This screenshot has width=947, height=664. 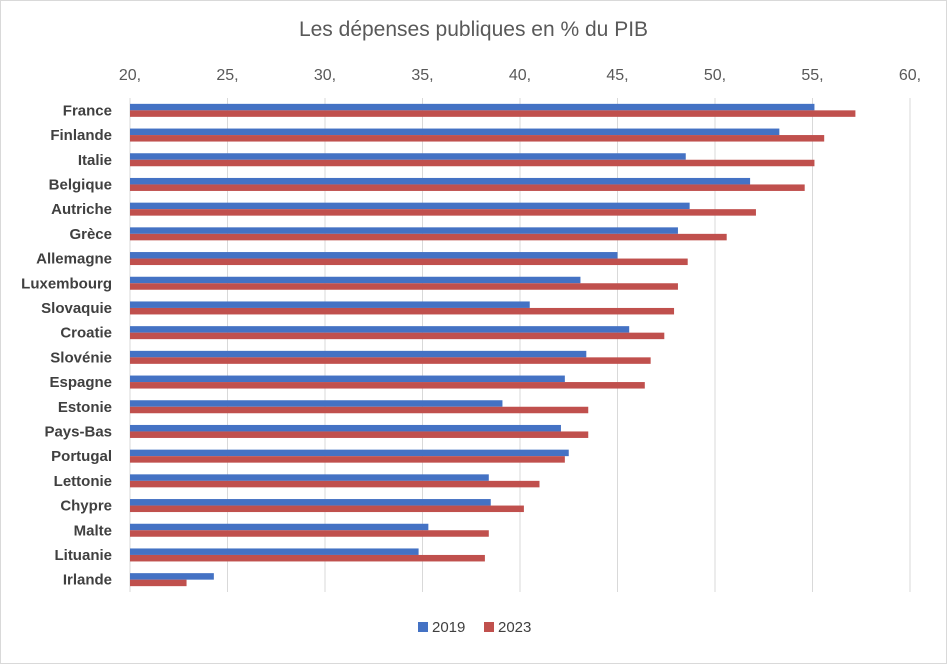 I want to click on category-label: Allemagne, so click(x=74, y=259).